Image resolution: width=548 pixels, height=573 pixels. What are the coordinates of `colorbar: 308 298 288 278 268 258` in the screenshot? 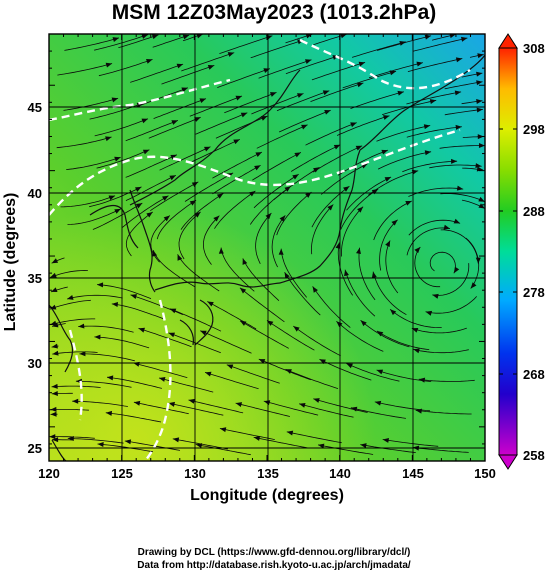 It's located at (521, 251).